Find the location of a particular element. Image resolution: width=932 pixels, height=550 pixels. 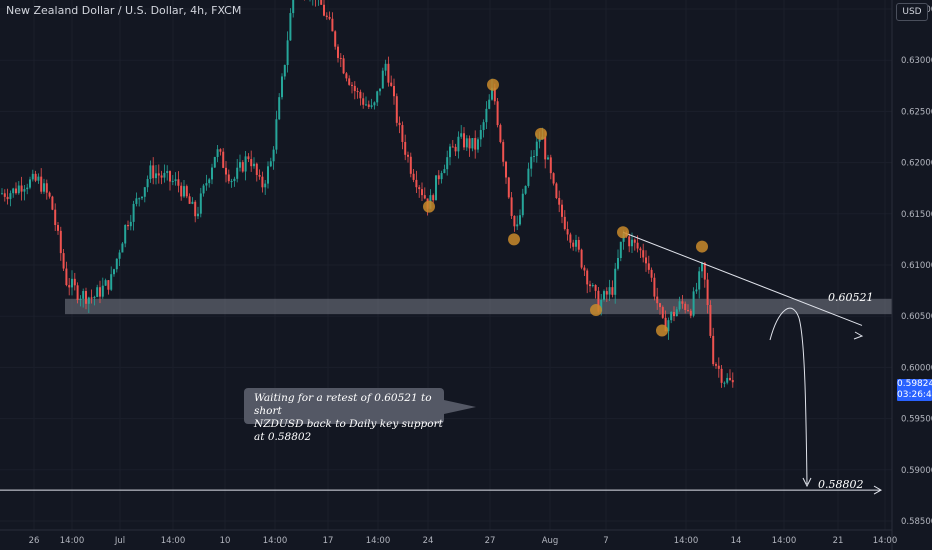

x-tick-label: 17 is located at coordinates (328, 541).